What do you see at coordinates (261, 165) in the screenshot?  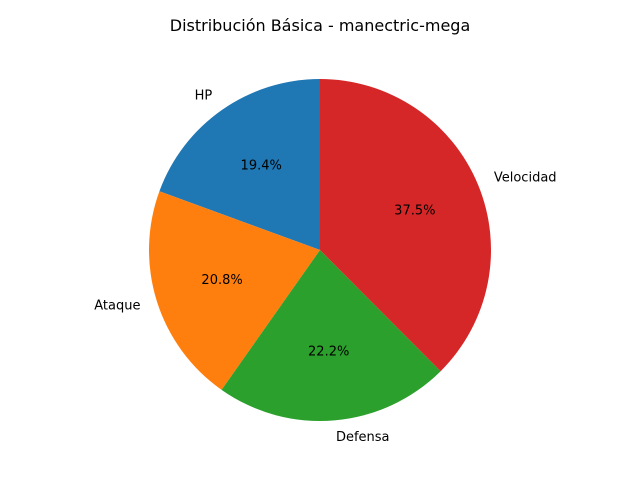 I see `slice-percent-hp: 19.4%` at bounding box center [261, 165].